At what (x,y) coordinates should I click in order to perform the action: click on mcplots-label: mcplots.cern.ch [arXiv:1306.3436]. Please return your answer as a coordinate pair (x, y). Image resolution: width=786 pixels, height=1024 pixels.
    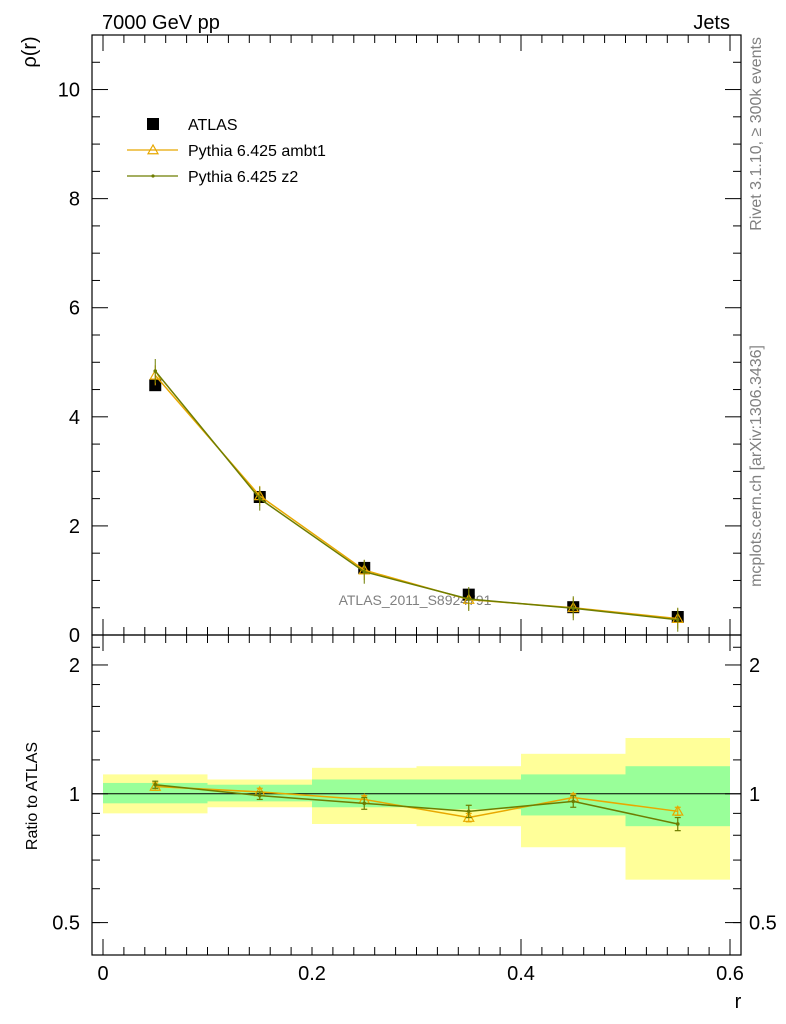
    Looking at the image, I should click on (756, 466).